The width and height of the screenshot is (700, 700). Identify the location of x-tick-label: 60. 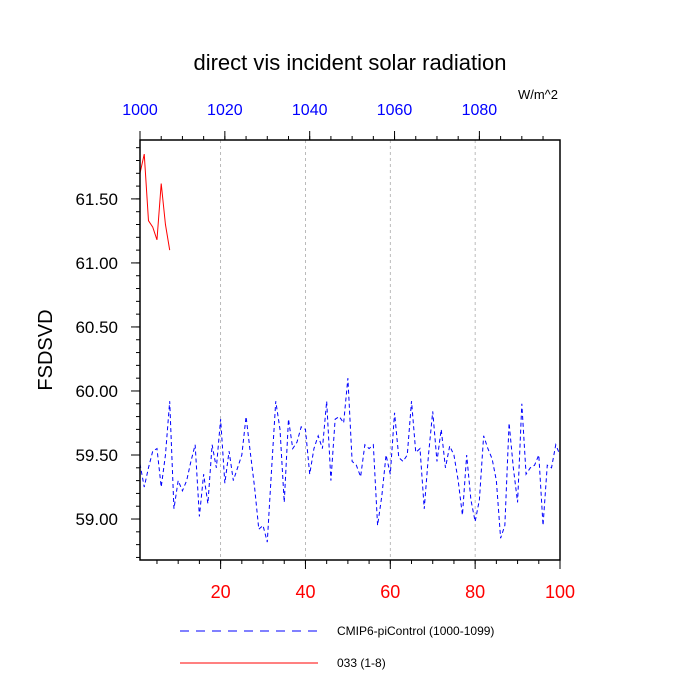
(390, 592).